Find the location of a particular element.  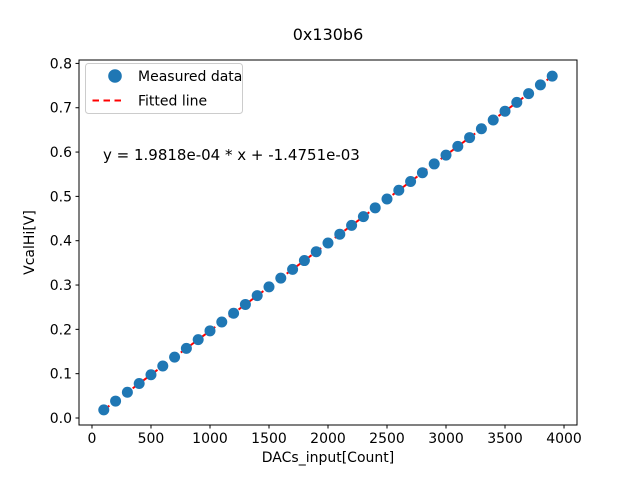

chart-title: 0x130b6 is located at coordinates (328, 34).